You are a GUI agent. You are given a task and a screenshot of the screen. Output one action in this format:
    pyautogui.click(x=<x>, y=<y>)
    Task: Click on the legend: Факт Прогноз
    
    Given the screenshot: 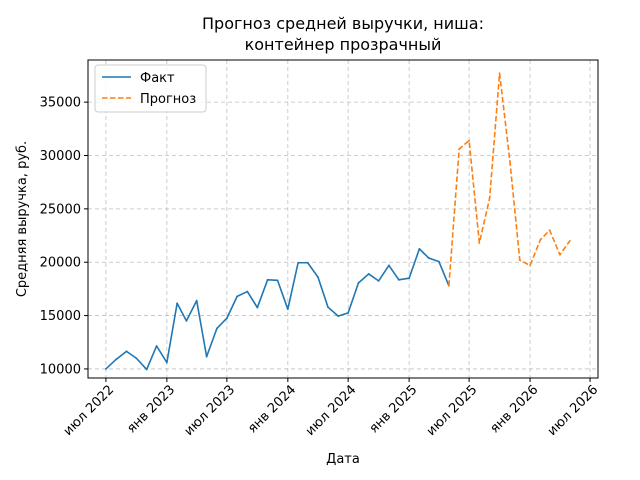 What is the action you would take?
    pyautogui.click(x=150, y=88)
    